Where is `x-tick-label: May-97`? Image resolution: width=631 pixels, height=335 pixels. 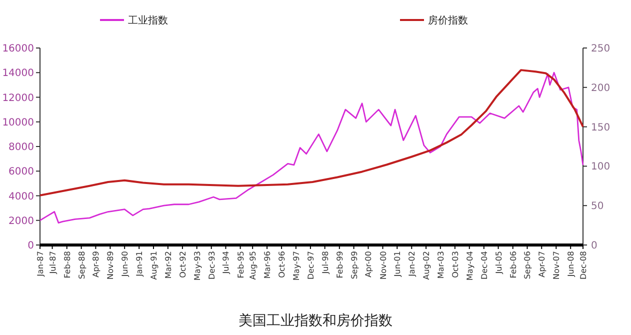
x-tick-label: May-97 is located at coordinates (296, 265).